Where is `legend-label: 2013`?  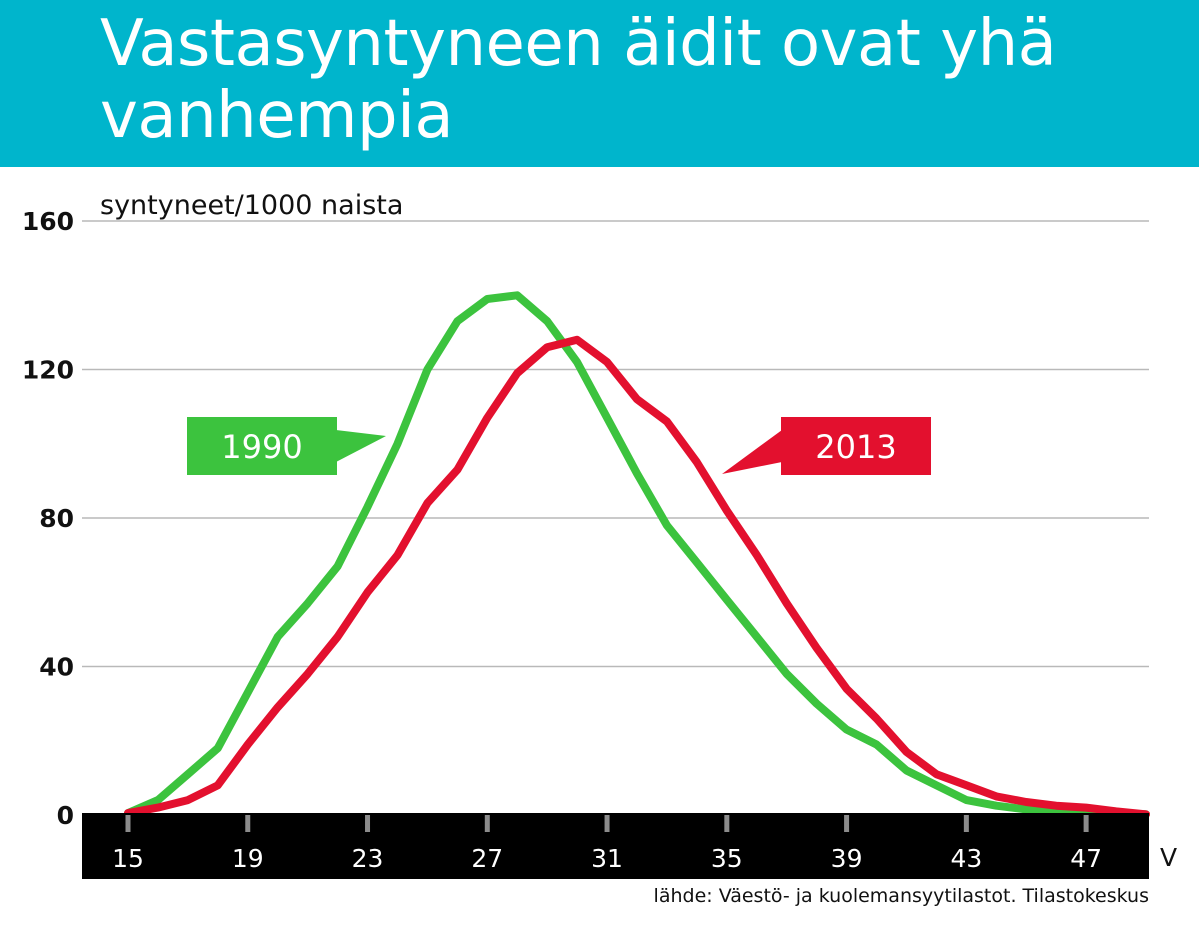 legend-label: 2013 is located at coordinates (855, 447).